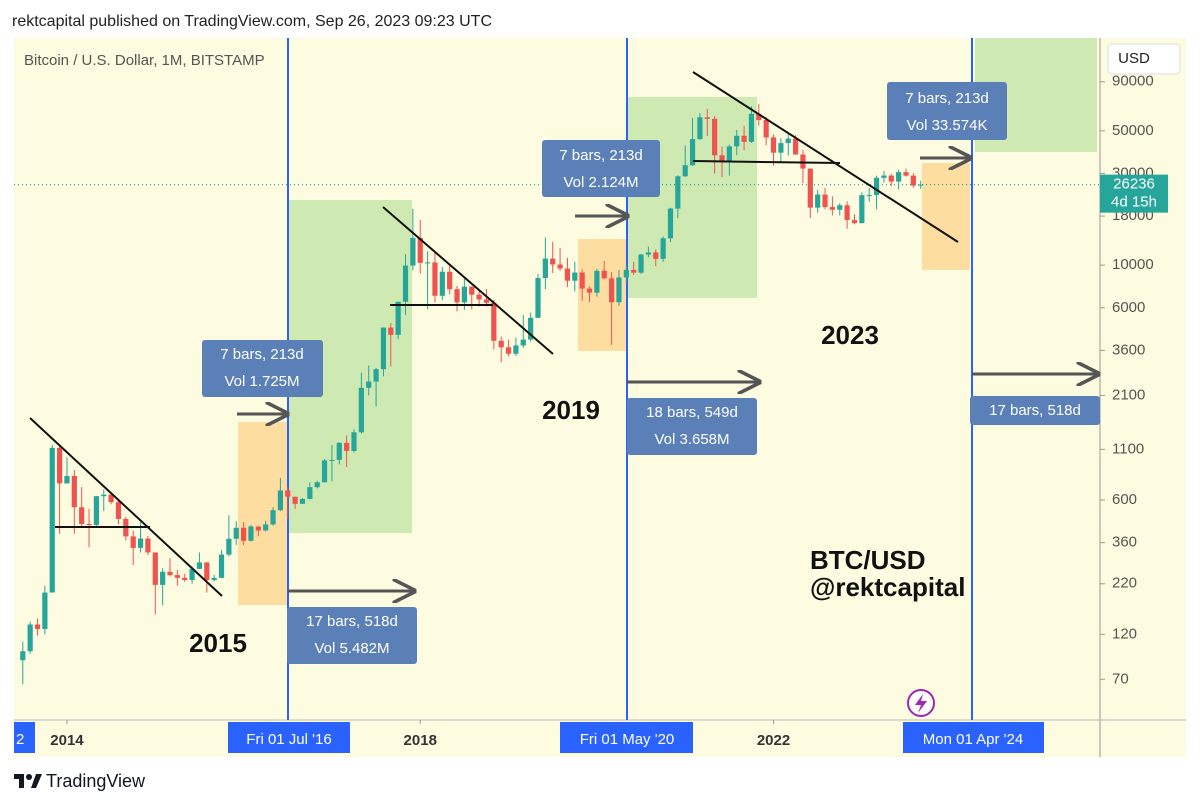 The image size is (1200, 805). Describe the element at coordinates (1134, 184) in the screenshot. I see `last-price-label: 26236` at that location.